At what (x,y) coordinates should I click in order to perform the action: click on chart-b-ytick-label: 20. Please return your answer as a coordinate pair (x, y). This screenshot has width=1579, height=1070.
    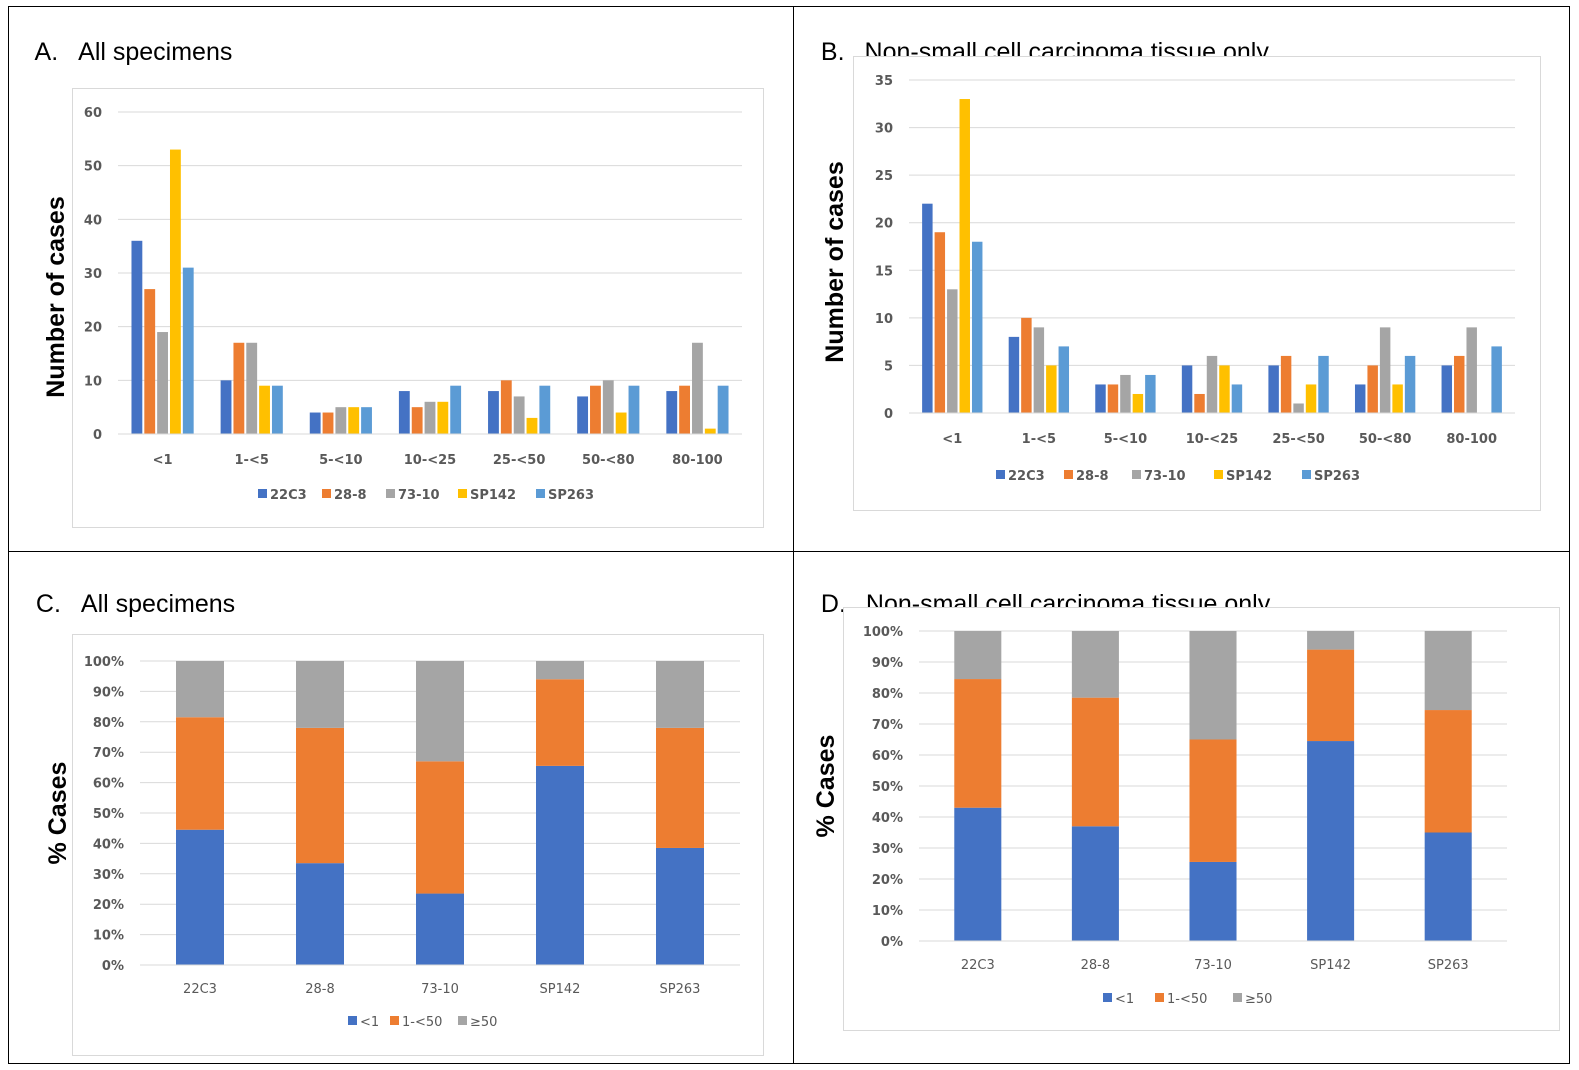
    Looking at the image, I should click on (884, 224).